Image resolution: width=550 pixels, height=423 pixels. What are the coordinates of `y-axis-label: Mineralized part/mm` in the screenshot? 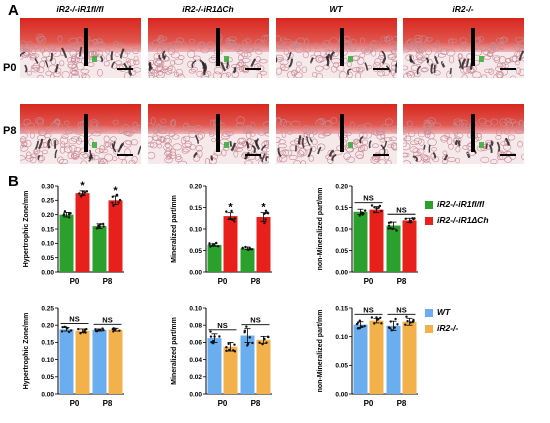 It's located at (174, 351).